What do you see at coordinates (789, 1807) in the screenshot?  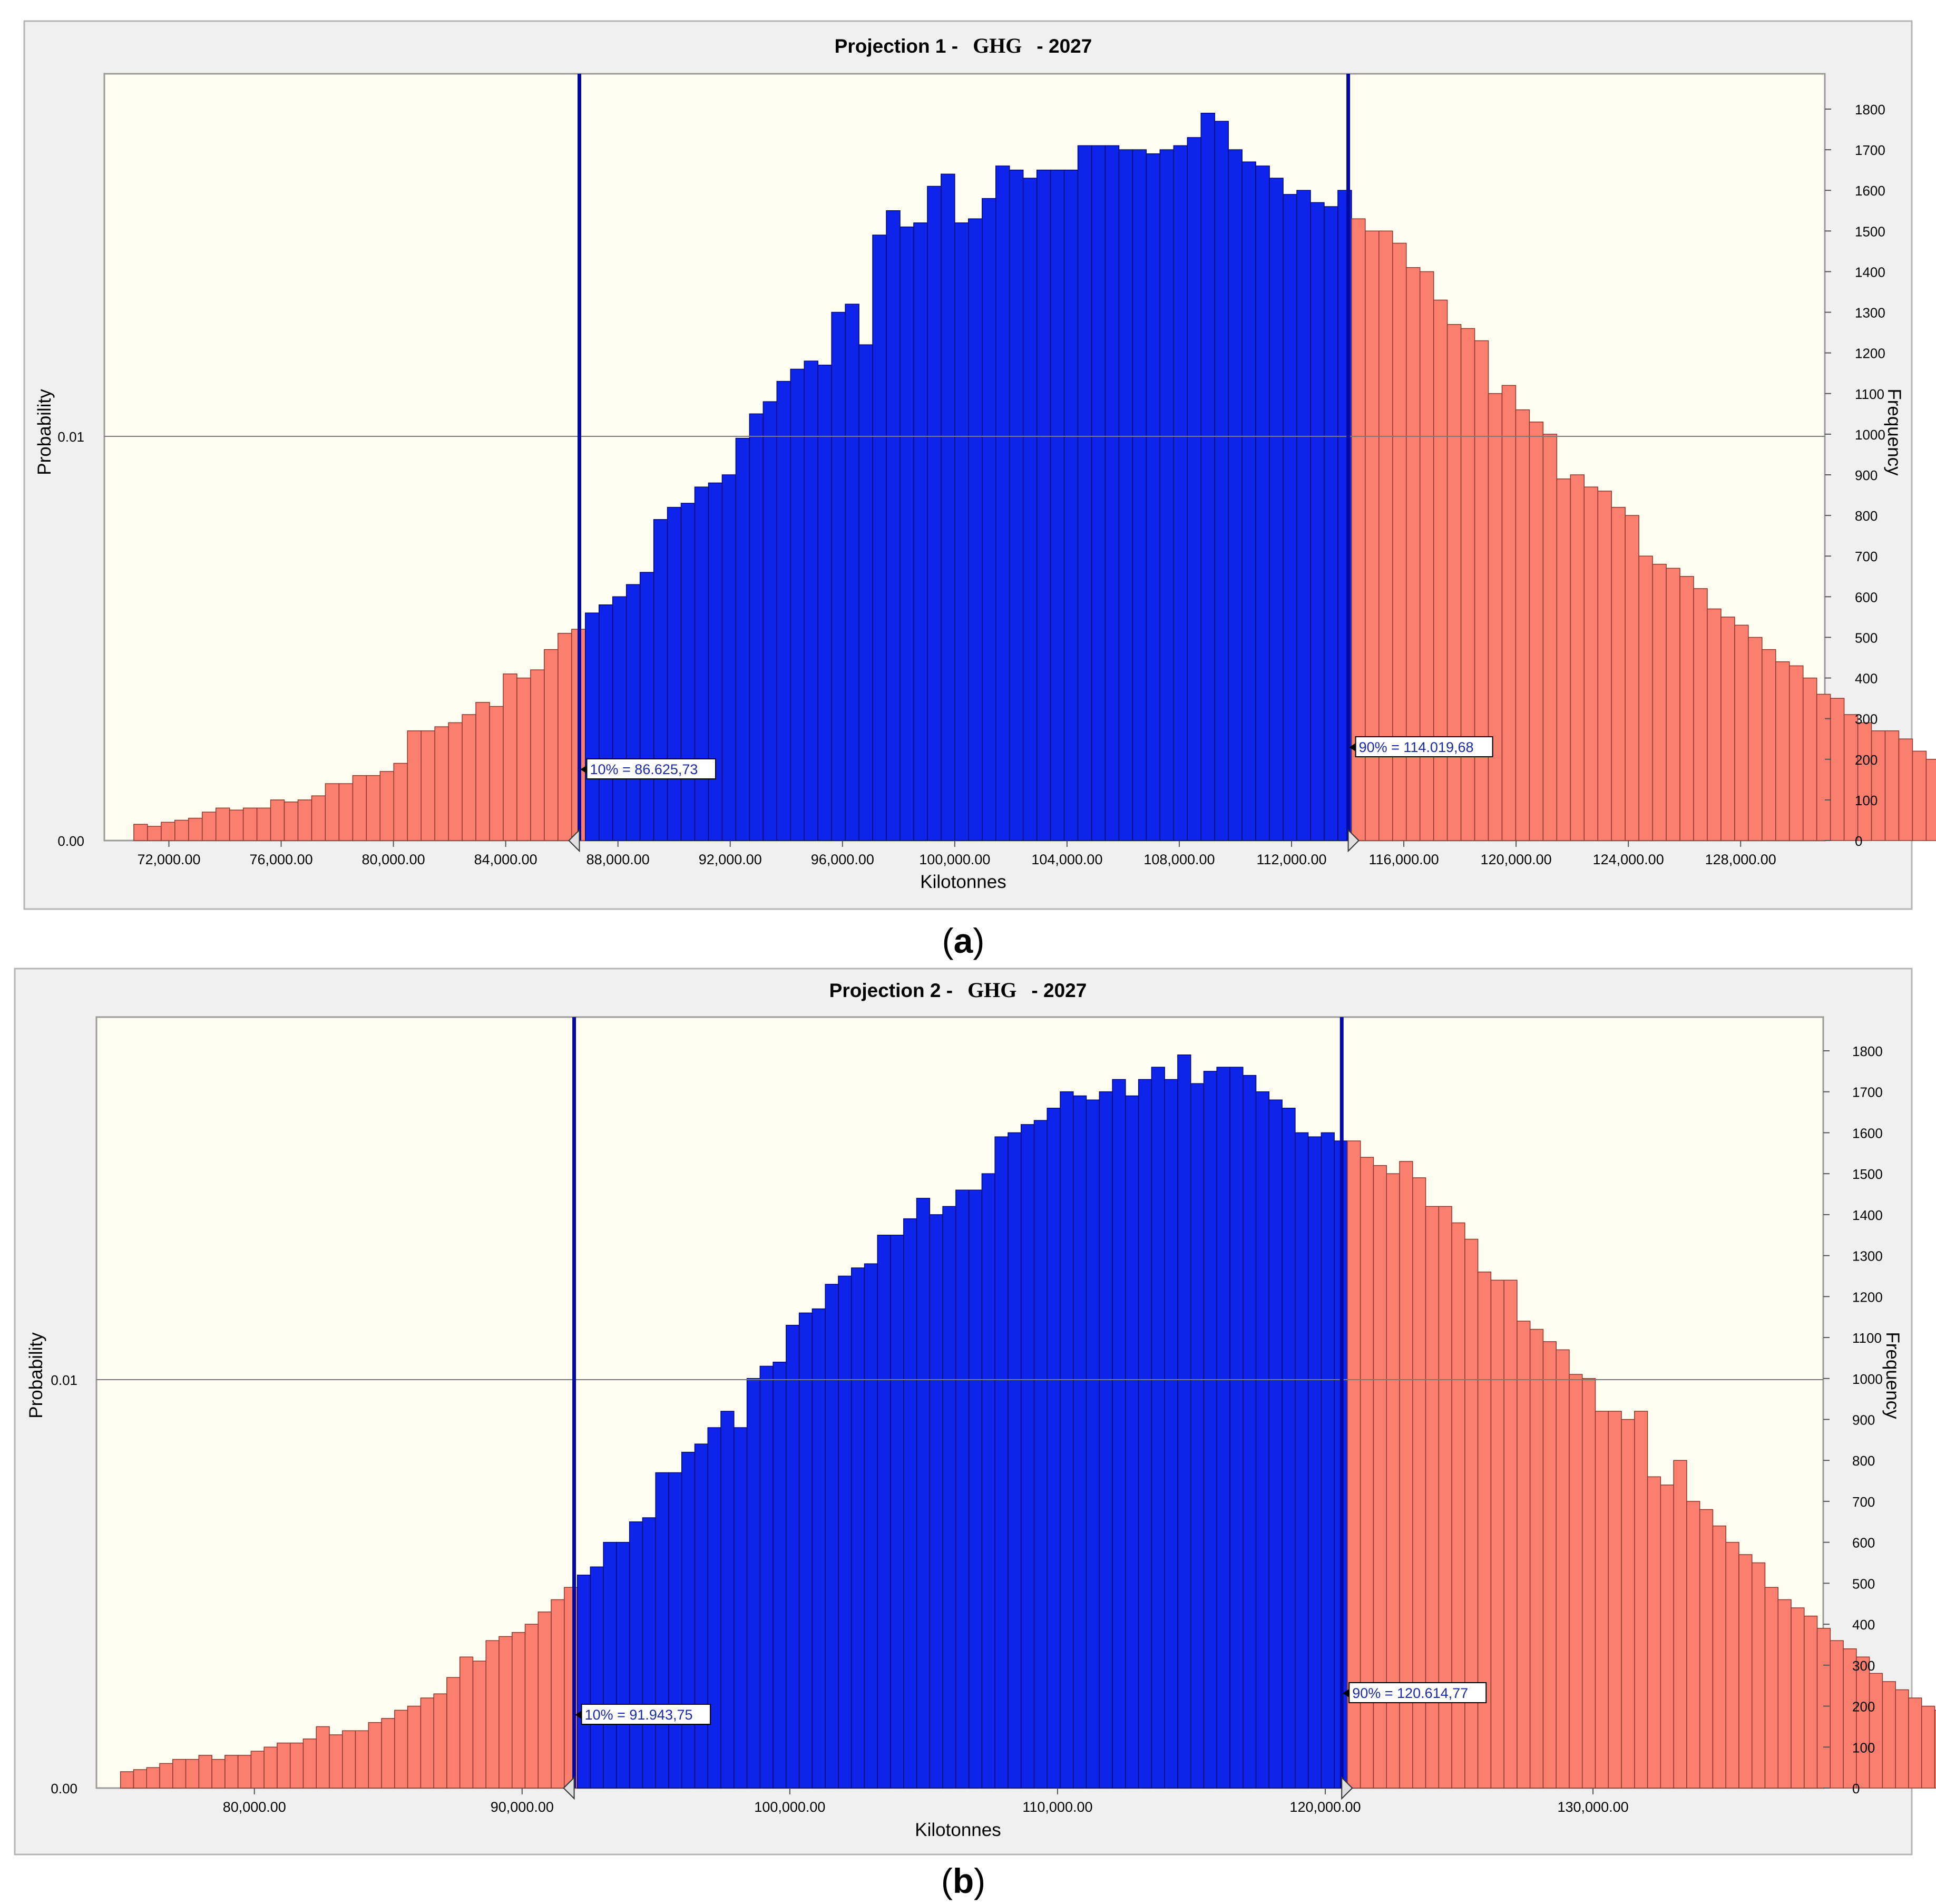 I see `x-tick-label: 100,000.00` at bounding box center [789, 1807].